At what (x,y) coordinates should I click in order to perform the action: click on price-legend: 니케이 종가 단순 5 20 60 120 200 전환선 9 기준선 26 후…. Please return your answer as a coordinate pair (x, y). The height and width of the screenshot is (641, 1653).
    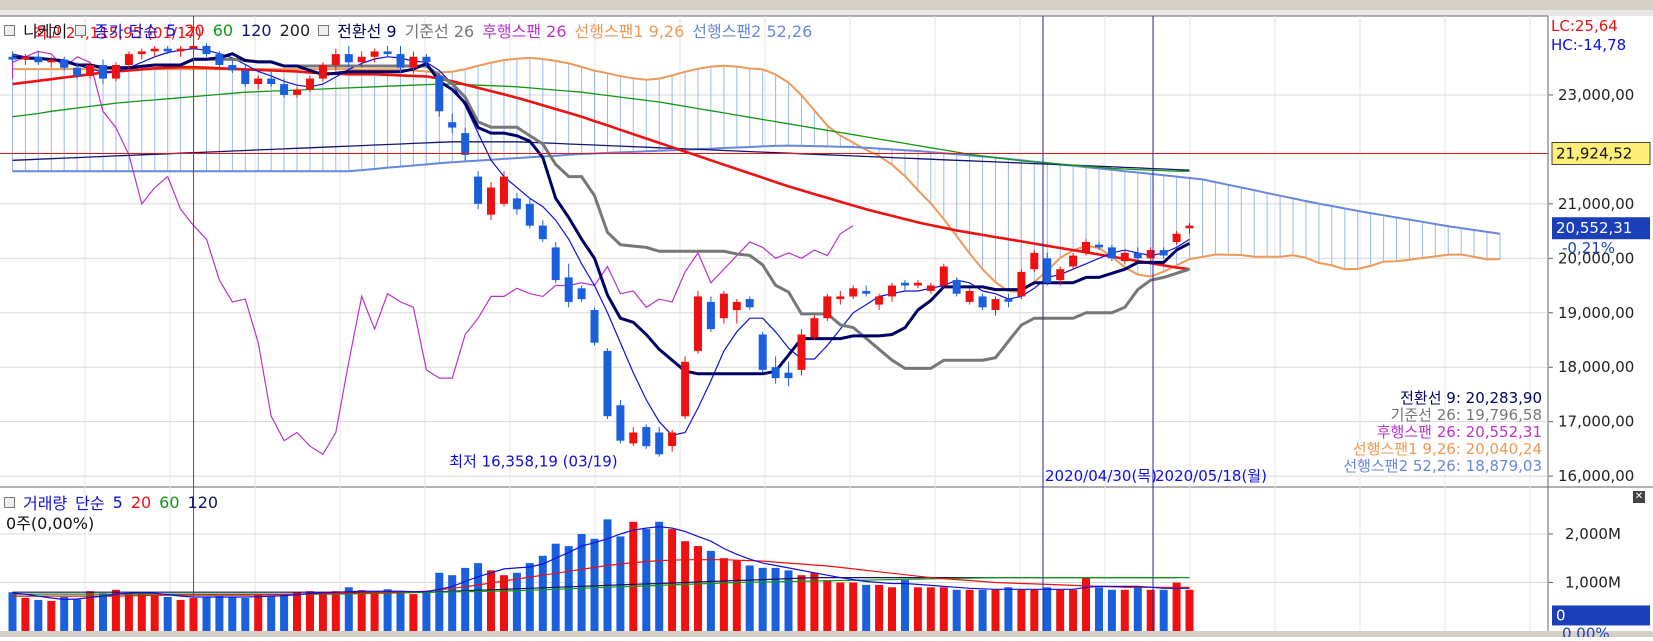
    Looking at the image, I should click on (408, 30).